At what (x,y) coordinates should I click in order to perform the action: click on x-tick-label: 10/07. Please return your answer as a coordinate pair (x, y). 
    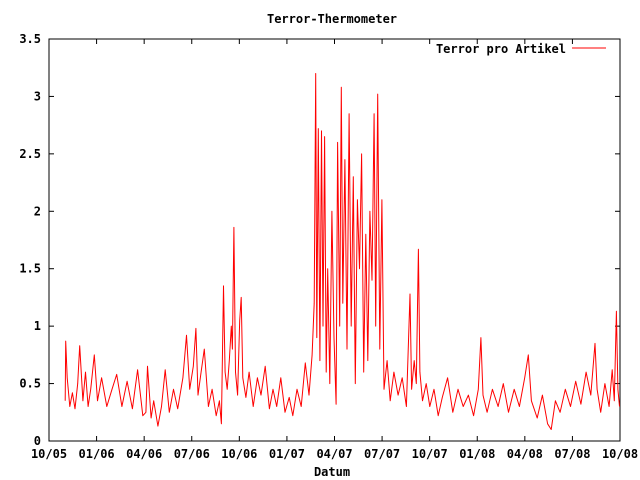
    Looking at the image, I should click on (430, 454).